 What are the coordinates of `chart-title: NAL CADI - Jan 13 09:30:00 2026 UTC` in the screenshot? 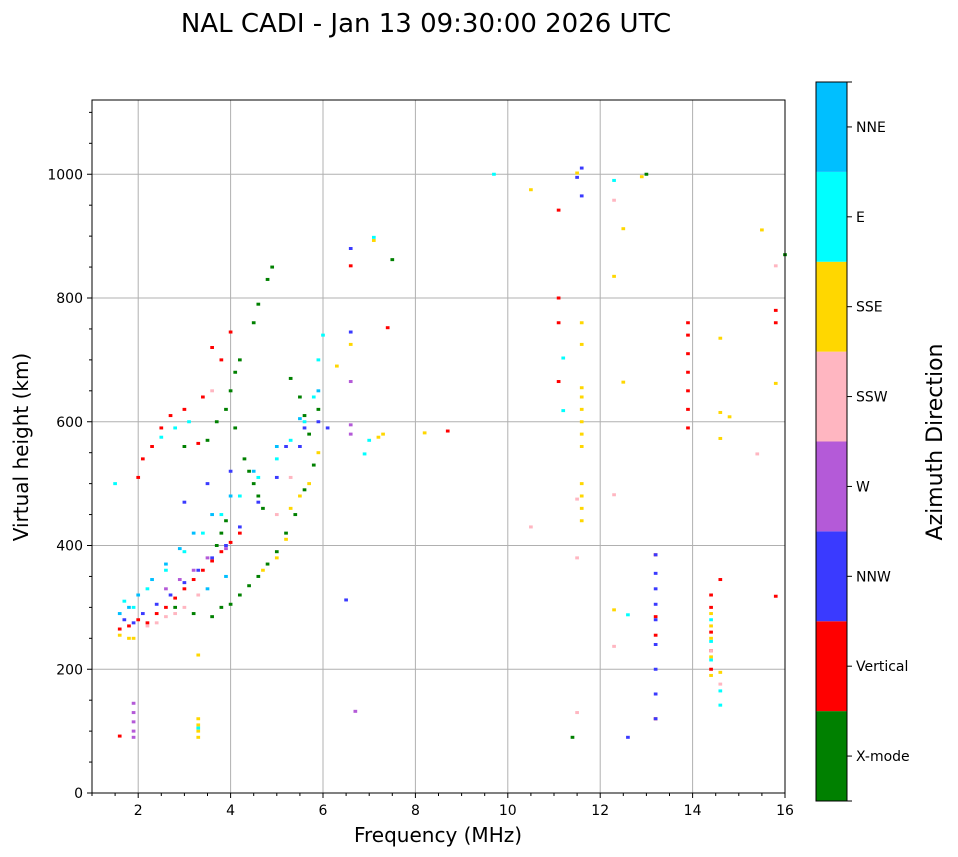 It's located at (426, 24).